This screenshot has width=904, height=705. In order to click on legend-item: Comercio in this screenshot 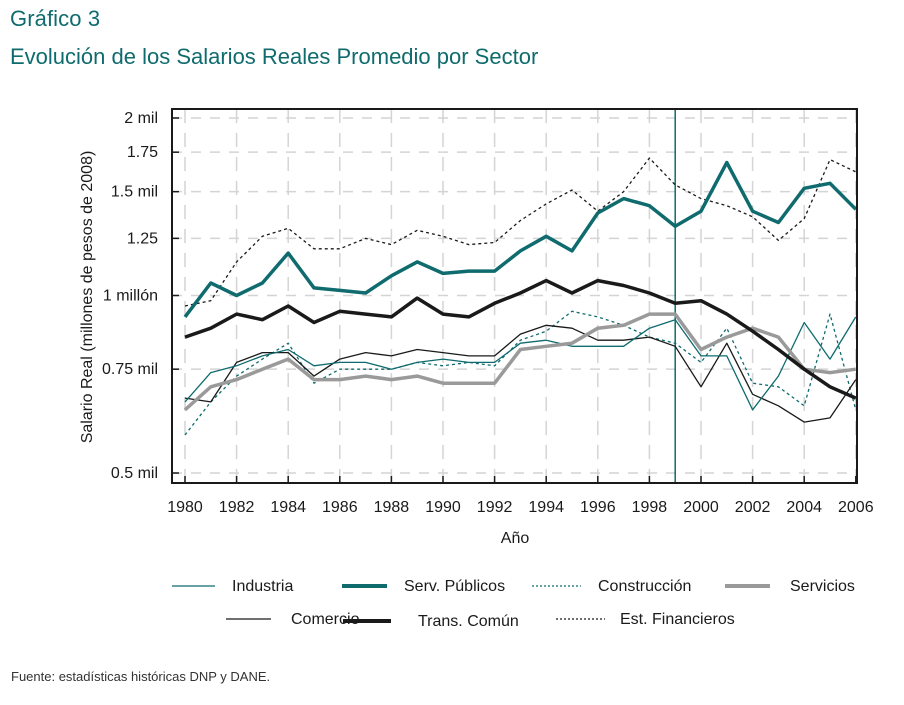, I will do `click(293, 619)`.